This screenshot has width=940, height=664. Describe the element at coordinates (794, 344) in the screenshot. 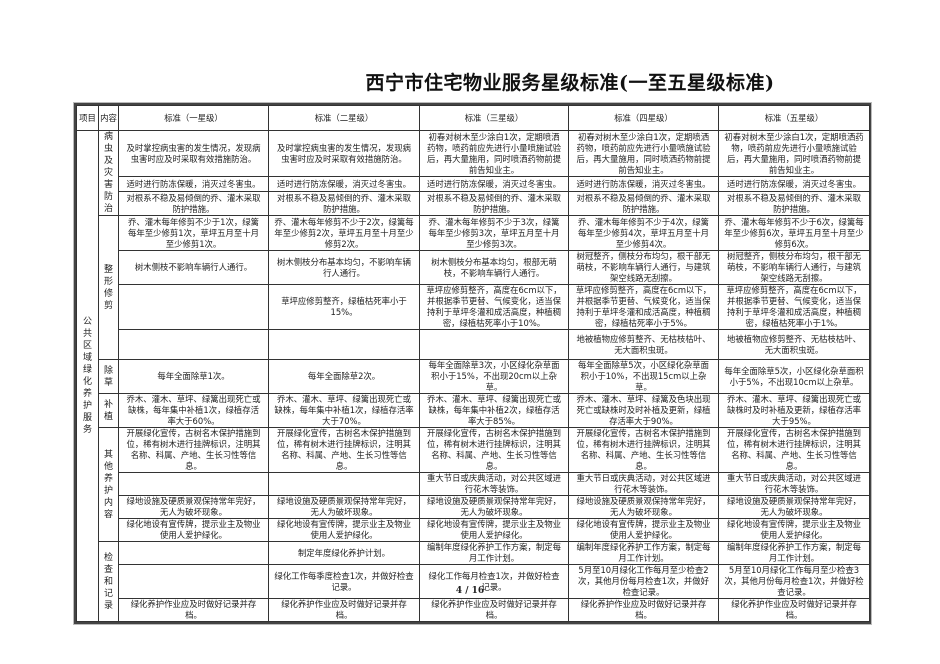

I see `standard-cell-level-5: 地被植物应修剪整齐、无枯枝枯叶、无大面积虫斑。` at that location.